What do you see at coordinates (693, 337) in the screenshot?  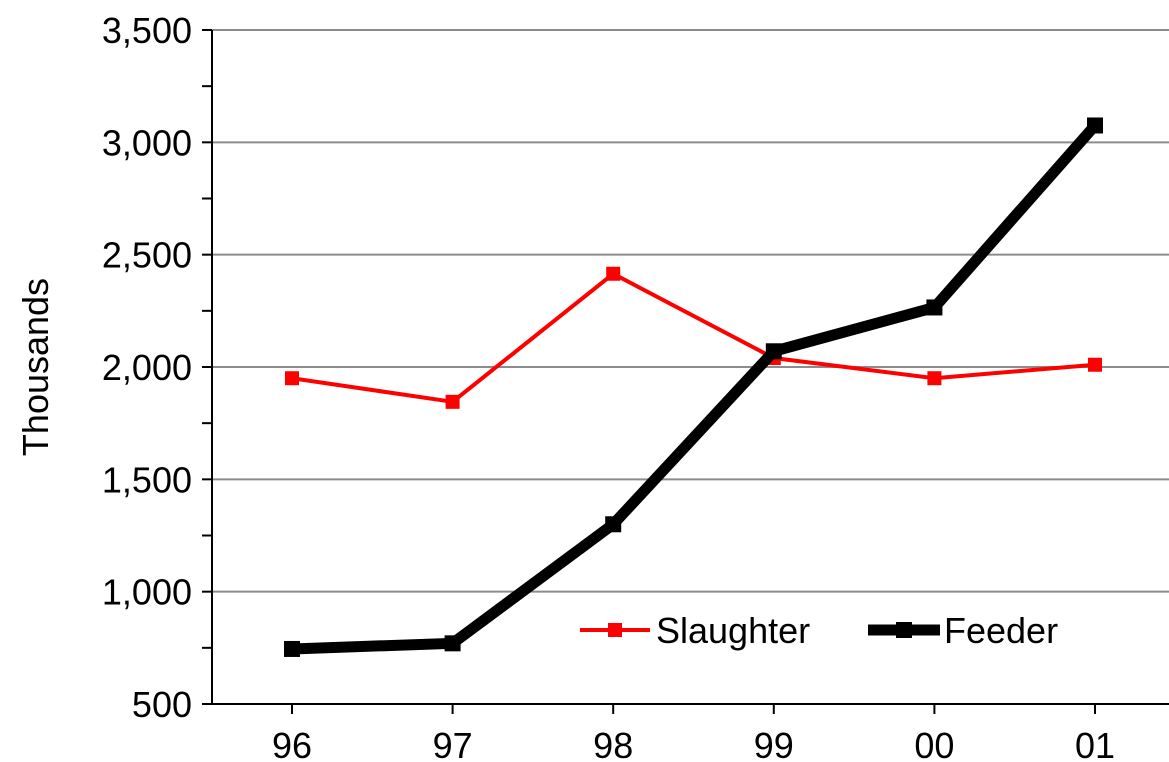 I see `series-line-slaughter` at bounding box center [693, 337].